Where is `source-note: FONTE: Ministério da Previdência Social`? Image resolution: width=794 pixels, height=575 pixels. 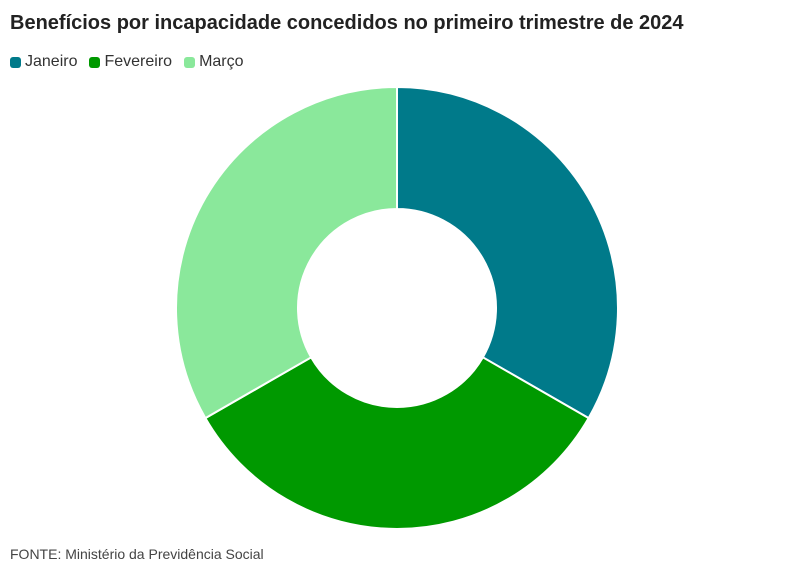 source-note: FONTE: Ministério da Previdência Social is located at coordinates (137, 554).